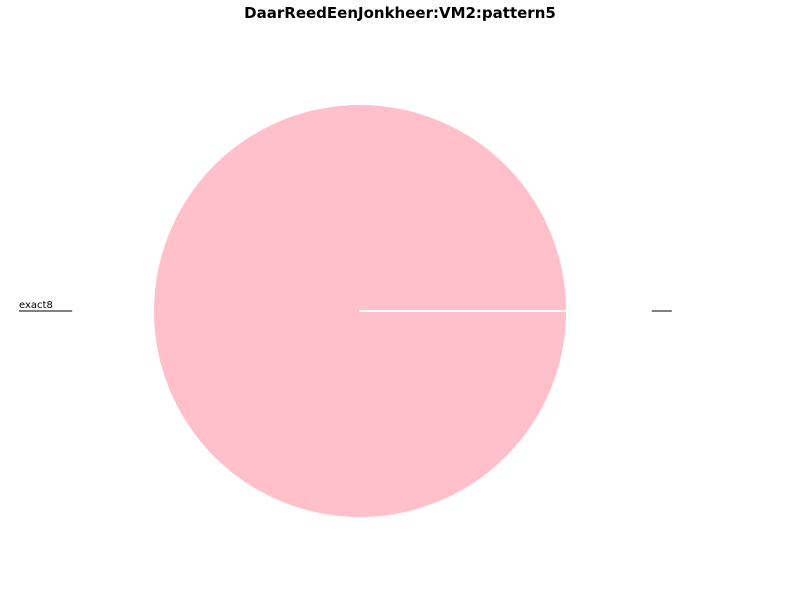  I want to click on chart-title: DaarReedEenJonkheer:VM2:pattern5, so click(400, 13).